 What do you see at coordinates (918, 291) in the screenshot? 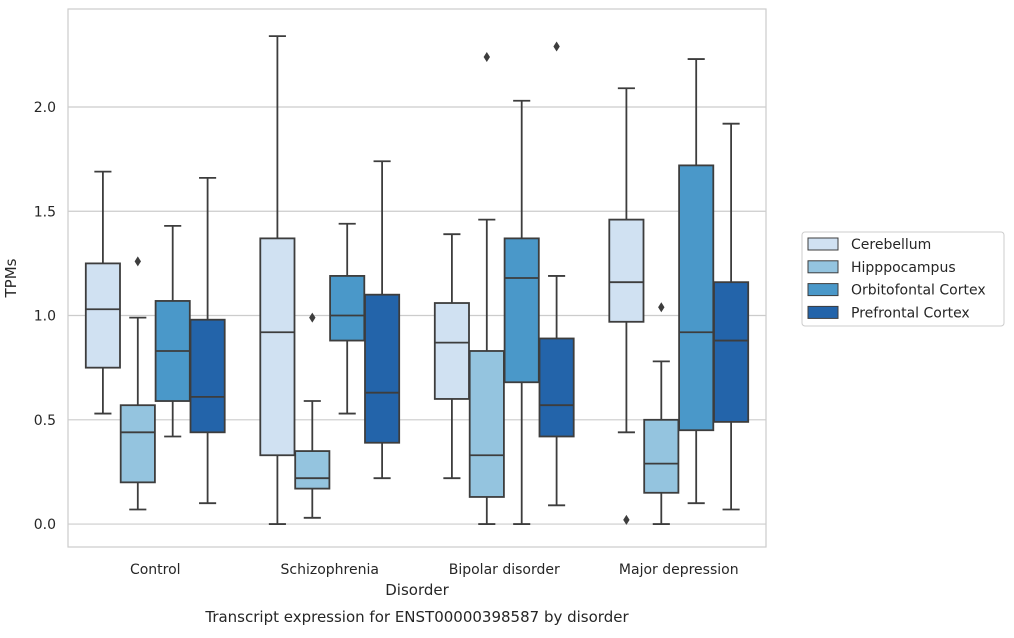
I see `legend-label: Orbitofontal Cortex` at bounding box center [918, 291].